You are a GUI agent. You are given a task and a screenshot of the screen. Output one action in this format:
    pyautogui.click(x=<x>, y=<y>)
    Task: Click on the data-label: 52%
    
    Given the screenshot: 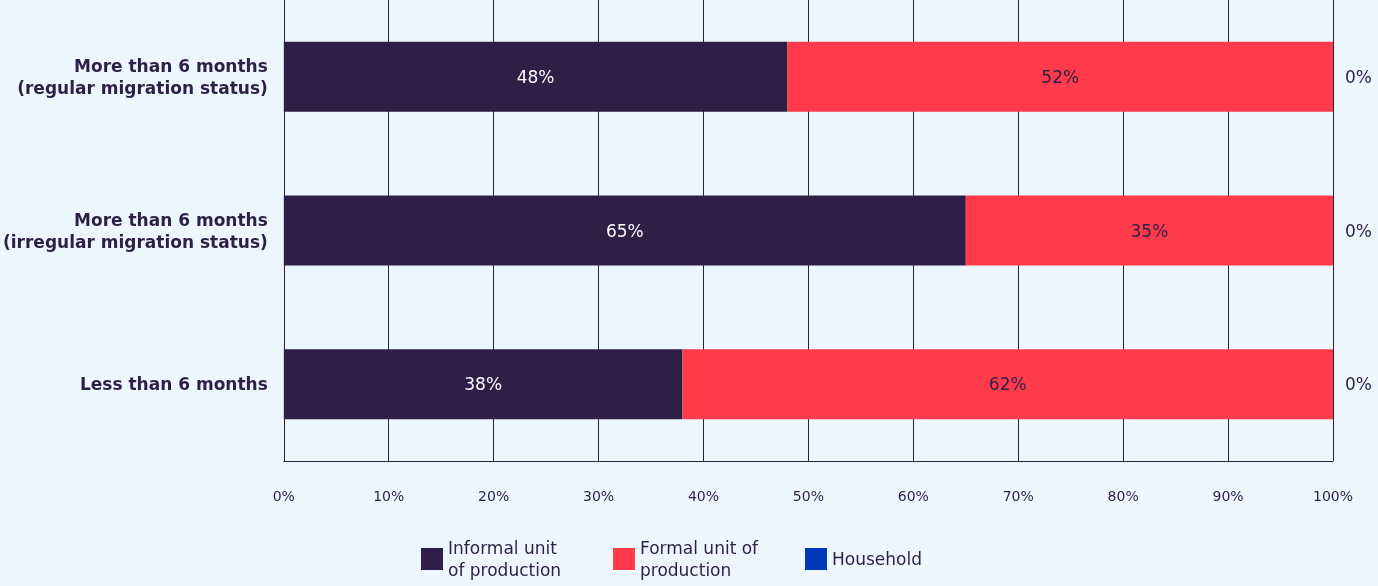 What is the action you would take?
    pyautogui.click(x=1060, y=76)
    